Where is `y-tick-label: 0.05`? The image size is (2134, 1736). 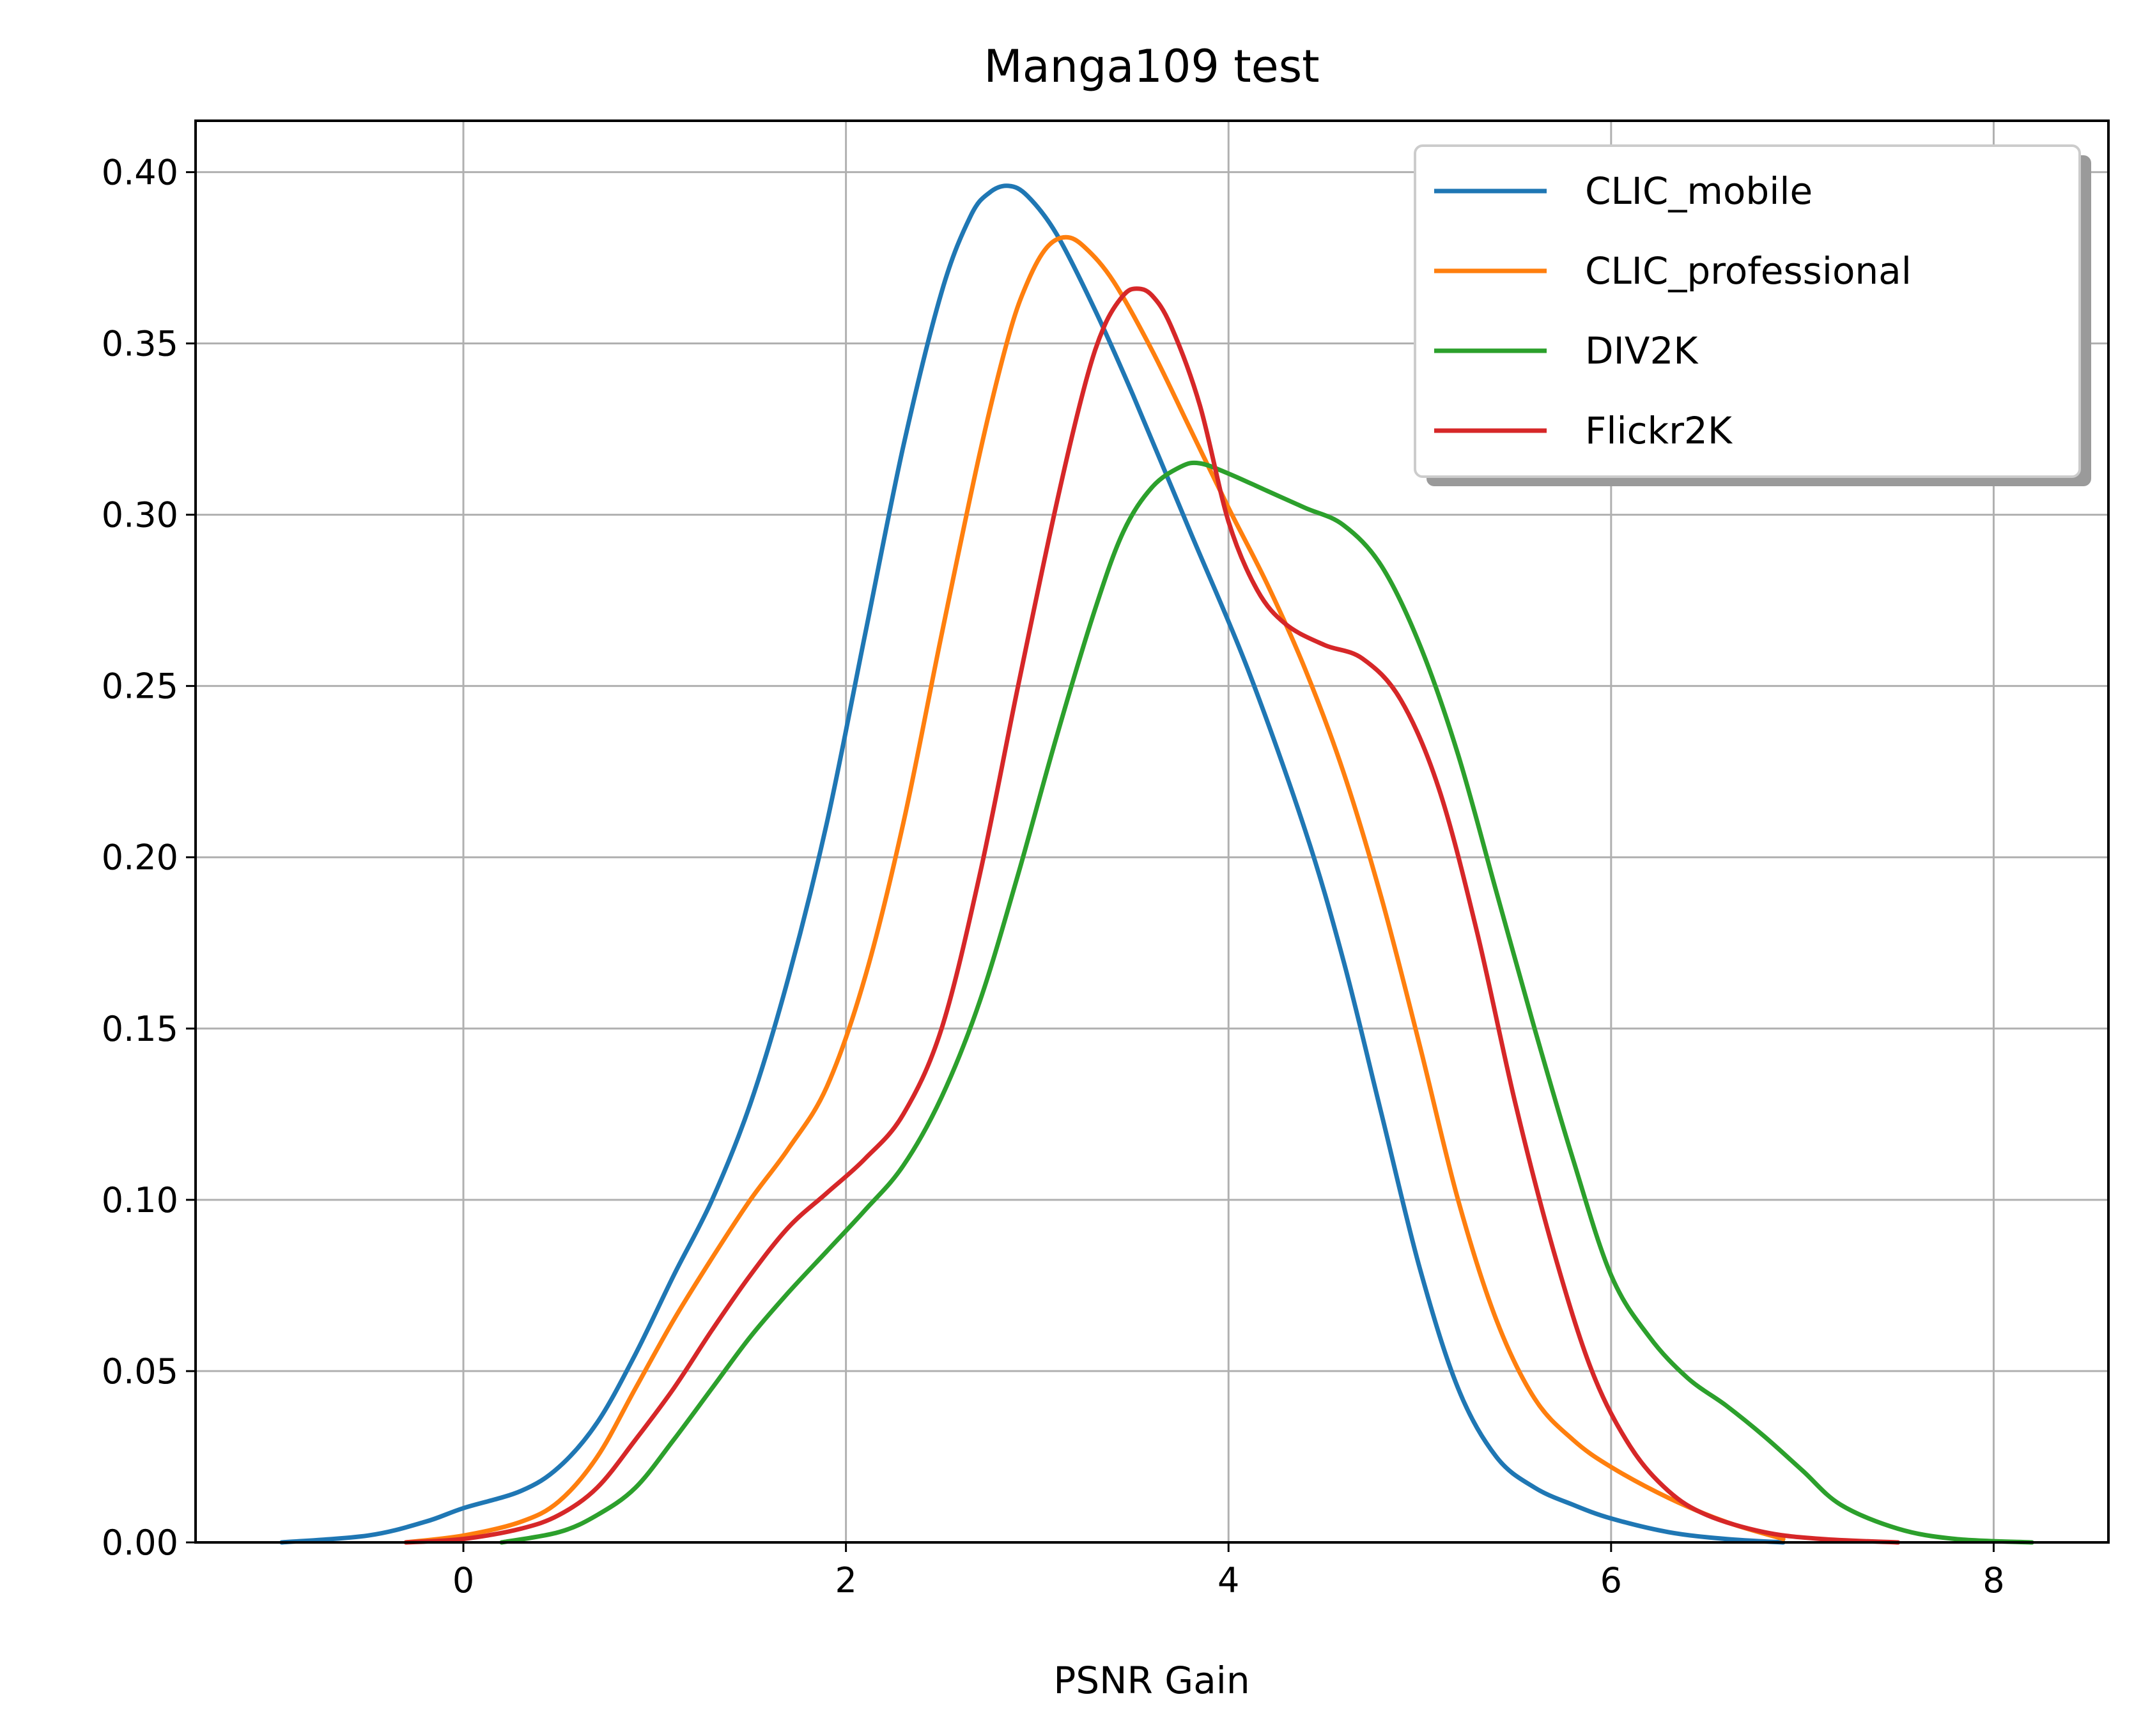
y-tick-label: 0.05 is located at coordinates (140, 1372).